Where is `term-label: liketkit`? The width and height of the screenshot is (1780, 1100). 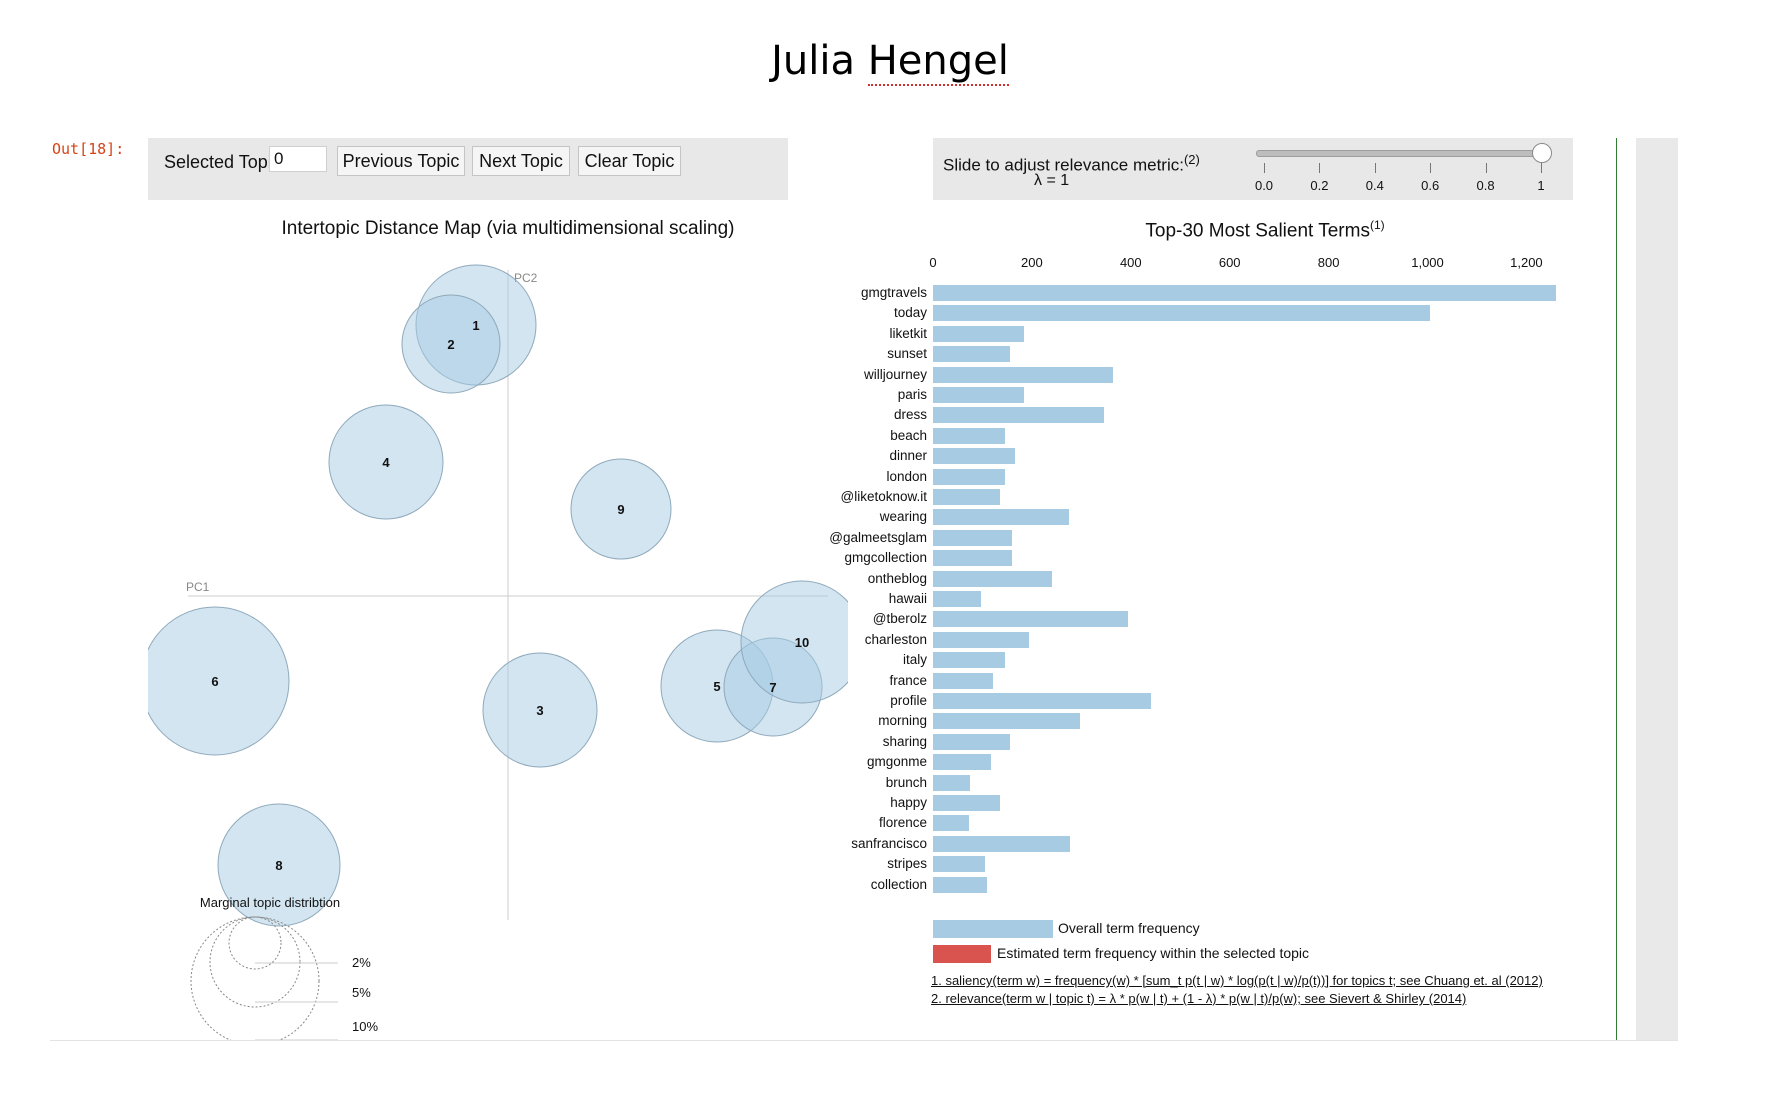 term-label: liketkit is located at coordinates (908, 333).